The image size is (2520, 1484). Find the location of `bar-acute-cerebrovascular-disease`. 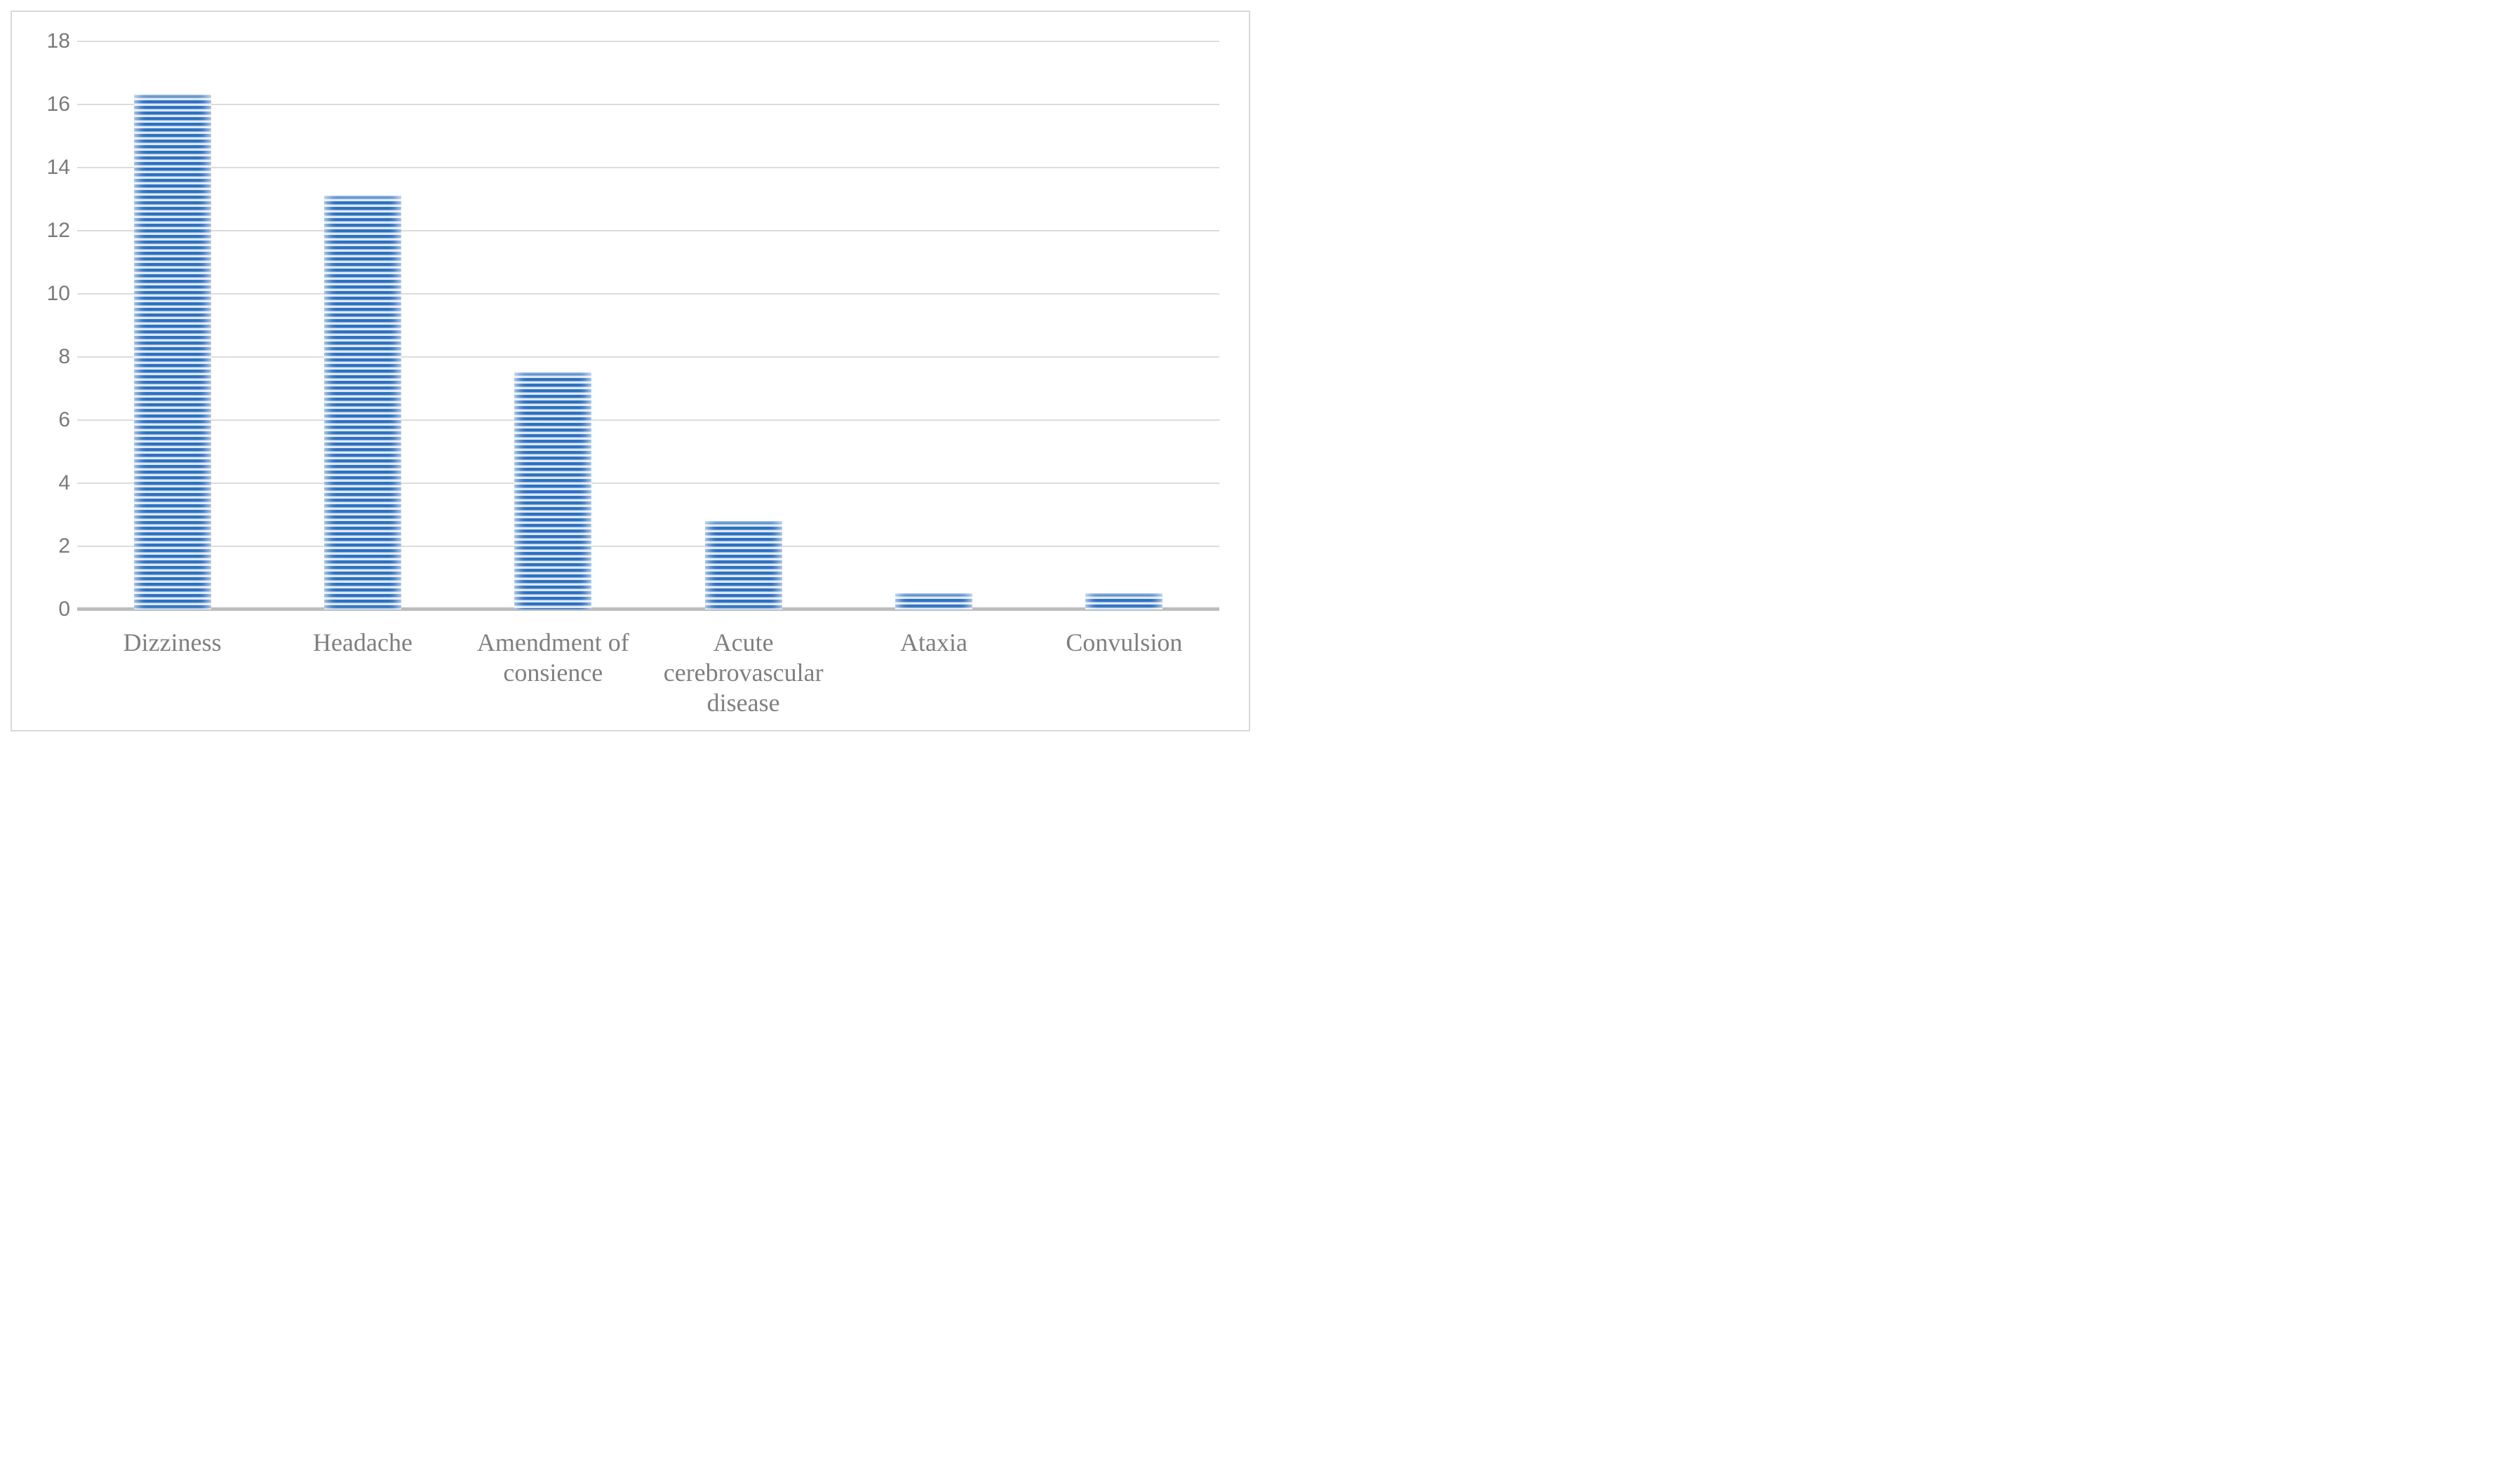

bar-acute-cerebrovascular-disease is located at coordinates (743, 565).